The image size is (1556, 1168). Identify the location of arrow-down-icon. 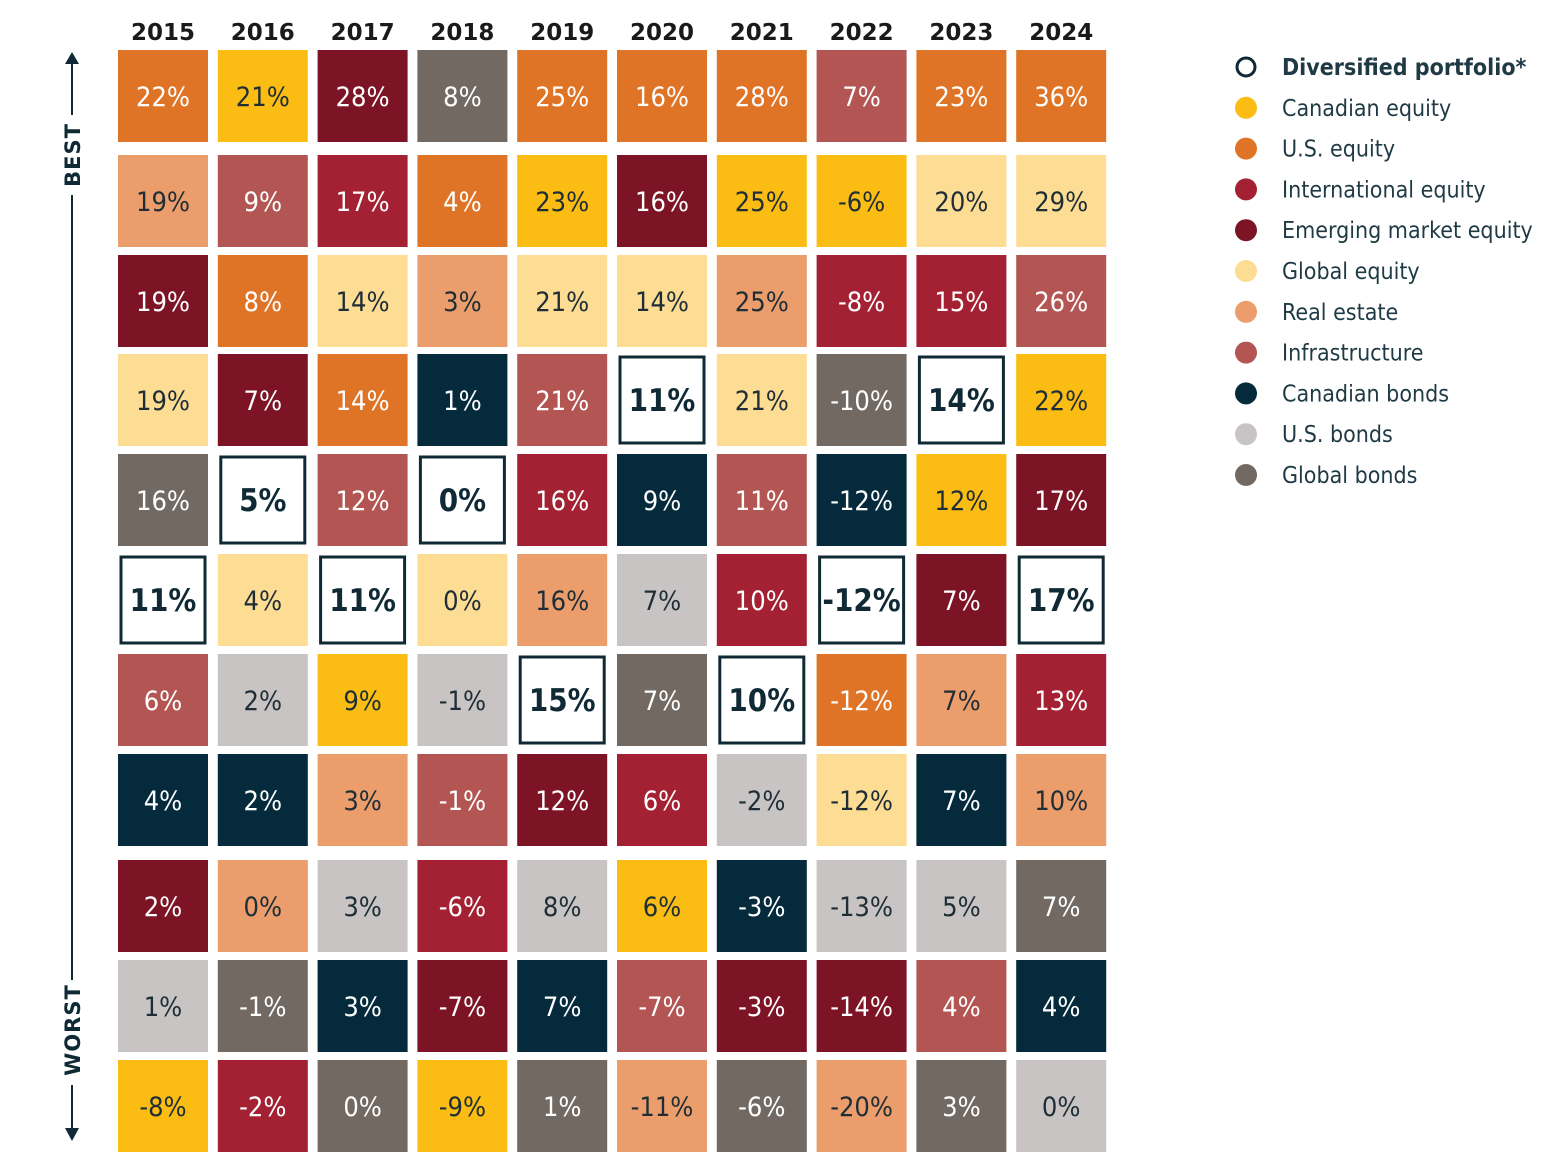
(72, 1134).